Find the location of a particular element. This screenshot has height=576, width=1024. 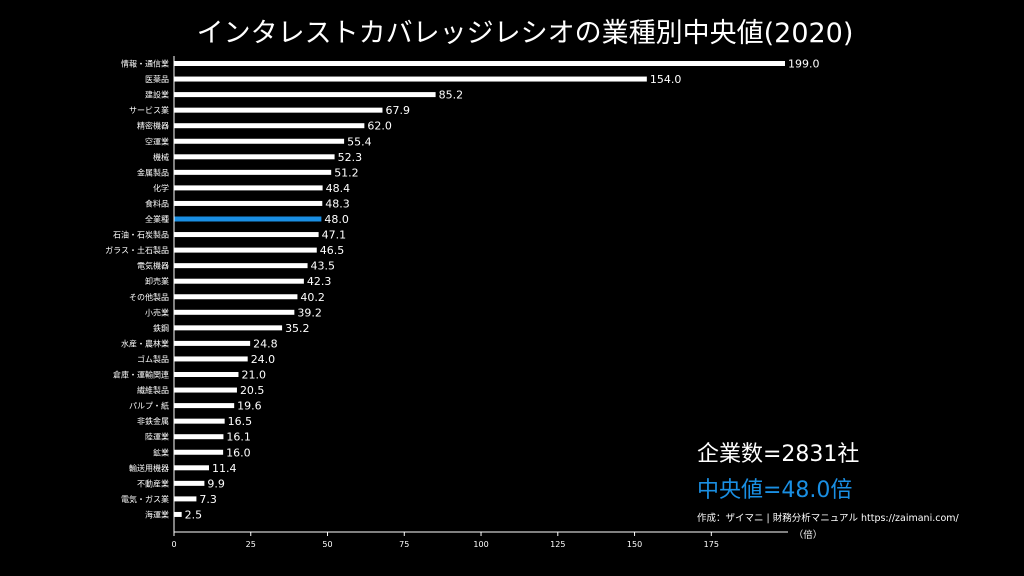

category-label-6: 機械 is located at coordinates (161, 157).